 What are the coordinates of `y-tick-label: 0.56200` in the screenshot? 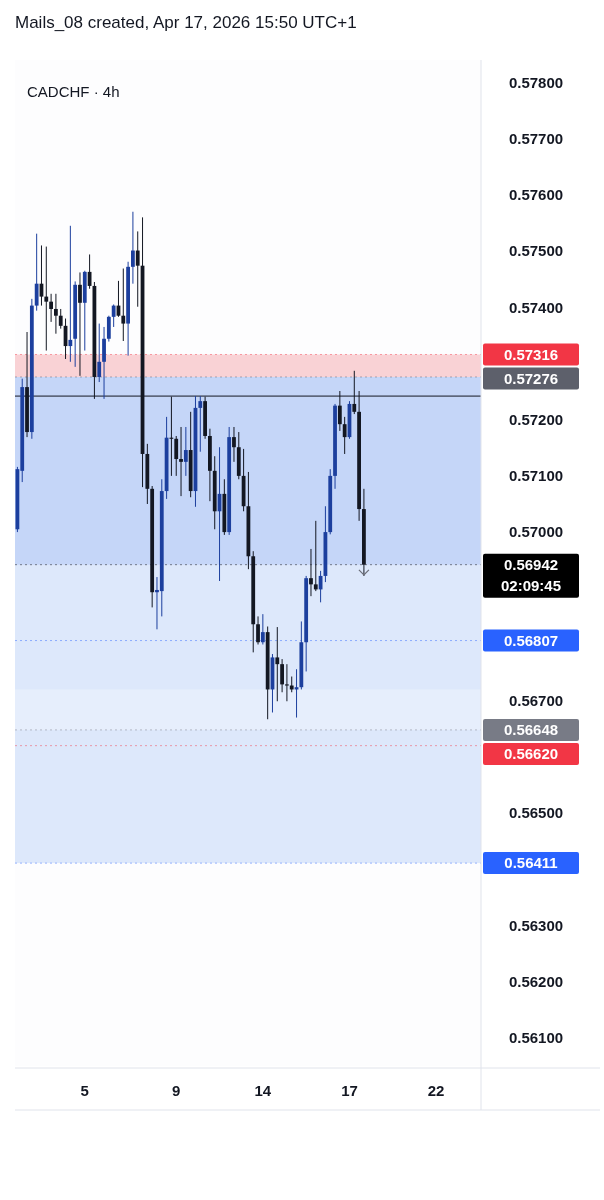 It's located at (536, 981).